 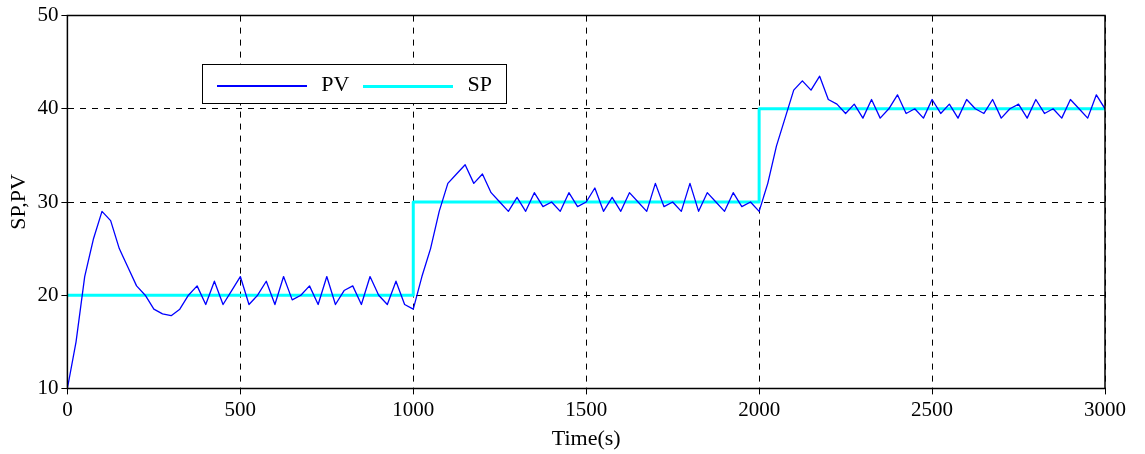 What do you see at coordinates (48, 386) in the screenshot?
I see `y-tick-label: 10` at bounding box center [48, 386].